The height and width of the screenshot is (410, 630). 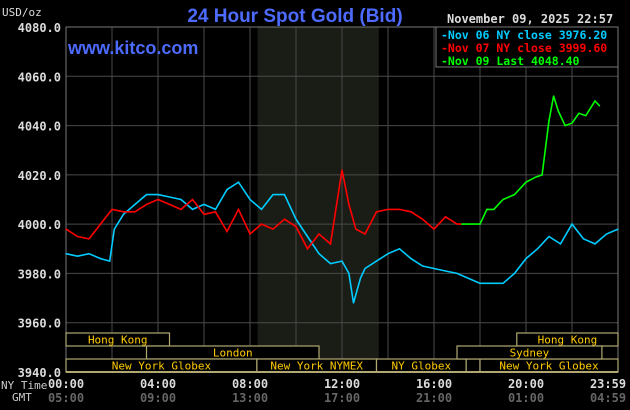 I want to click on timestamp: November 09, 2025 22:57, so click(x=530, y=19).